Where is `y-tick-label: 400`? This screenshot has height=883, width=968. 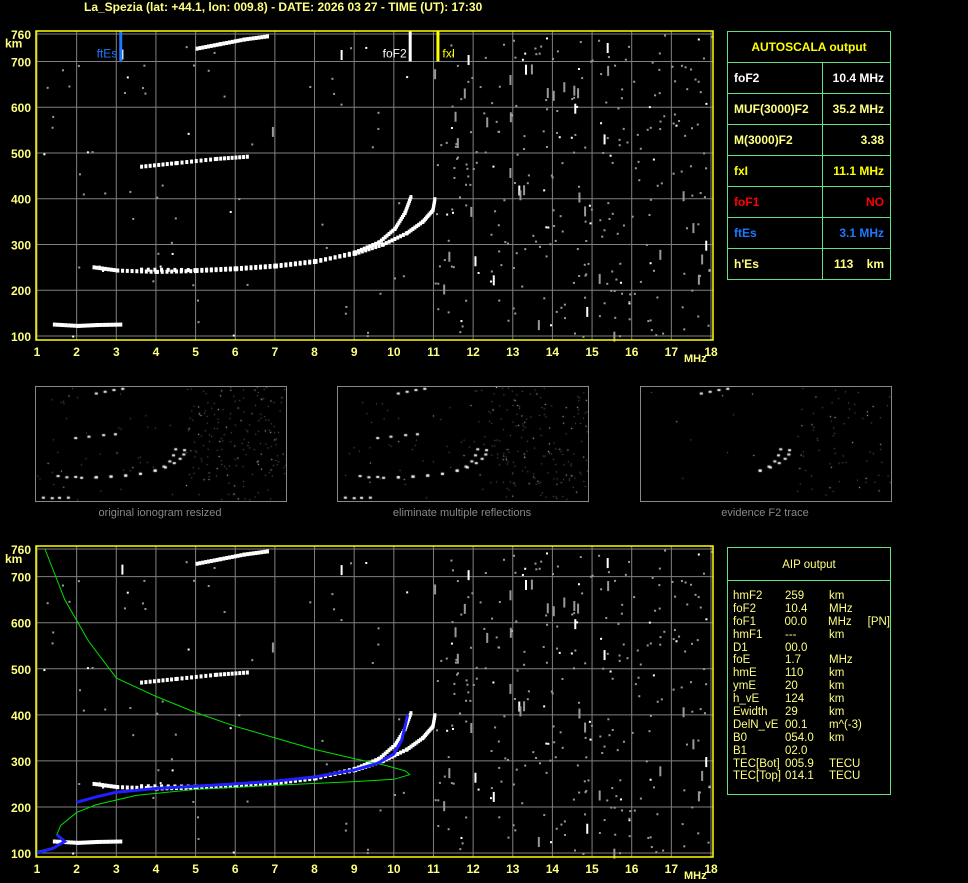 y-tick-label: 400 is located at coordinates (21, 716).